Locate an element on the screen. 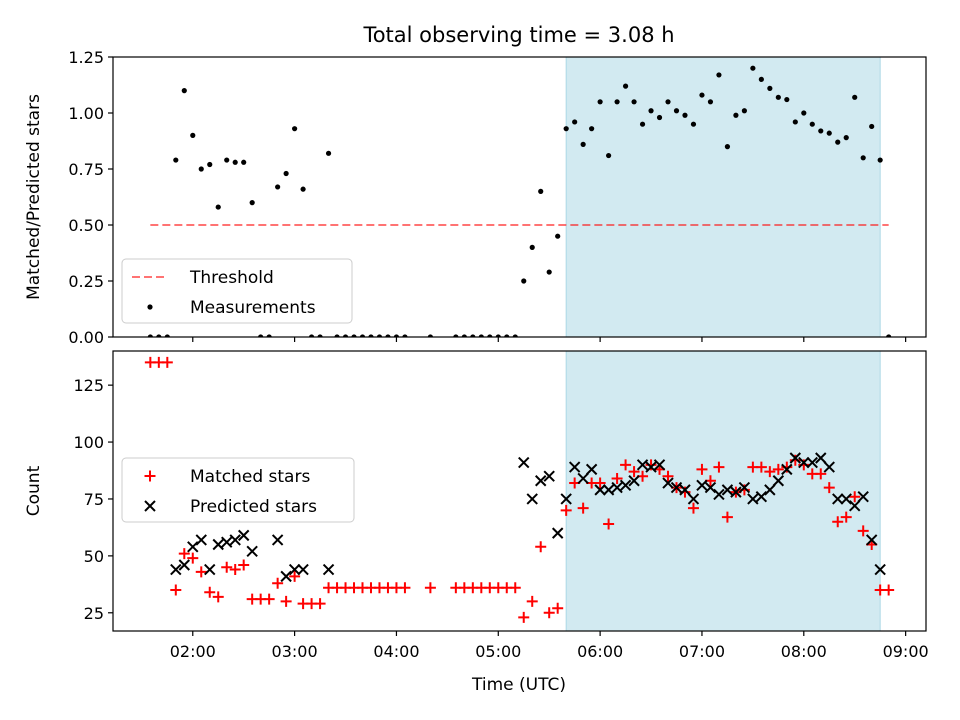 Image resolution: width=960 pixels, height=720 pixels. x-tick-label: 03:00 is located at coordinates (295, 651).